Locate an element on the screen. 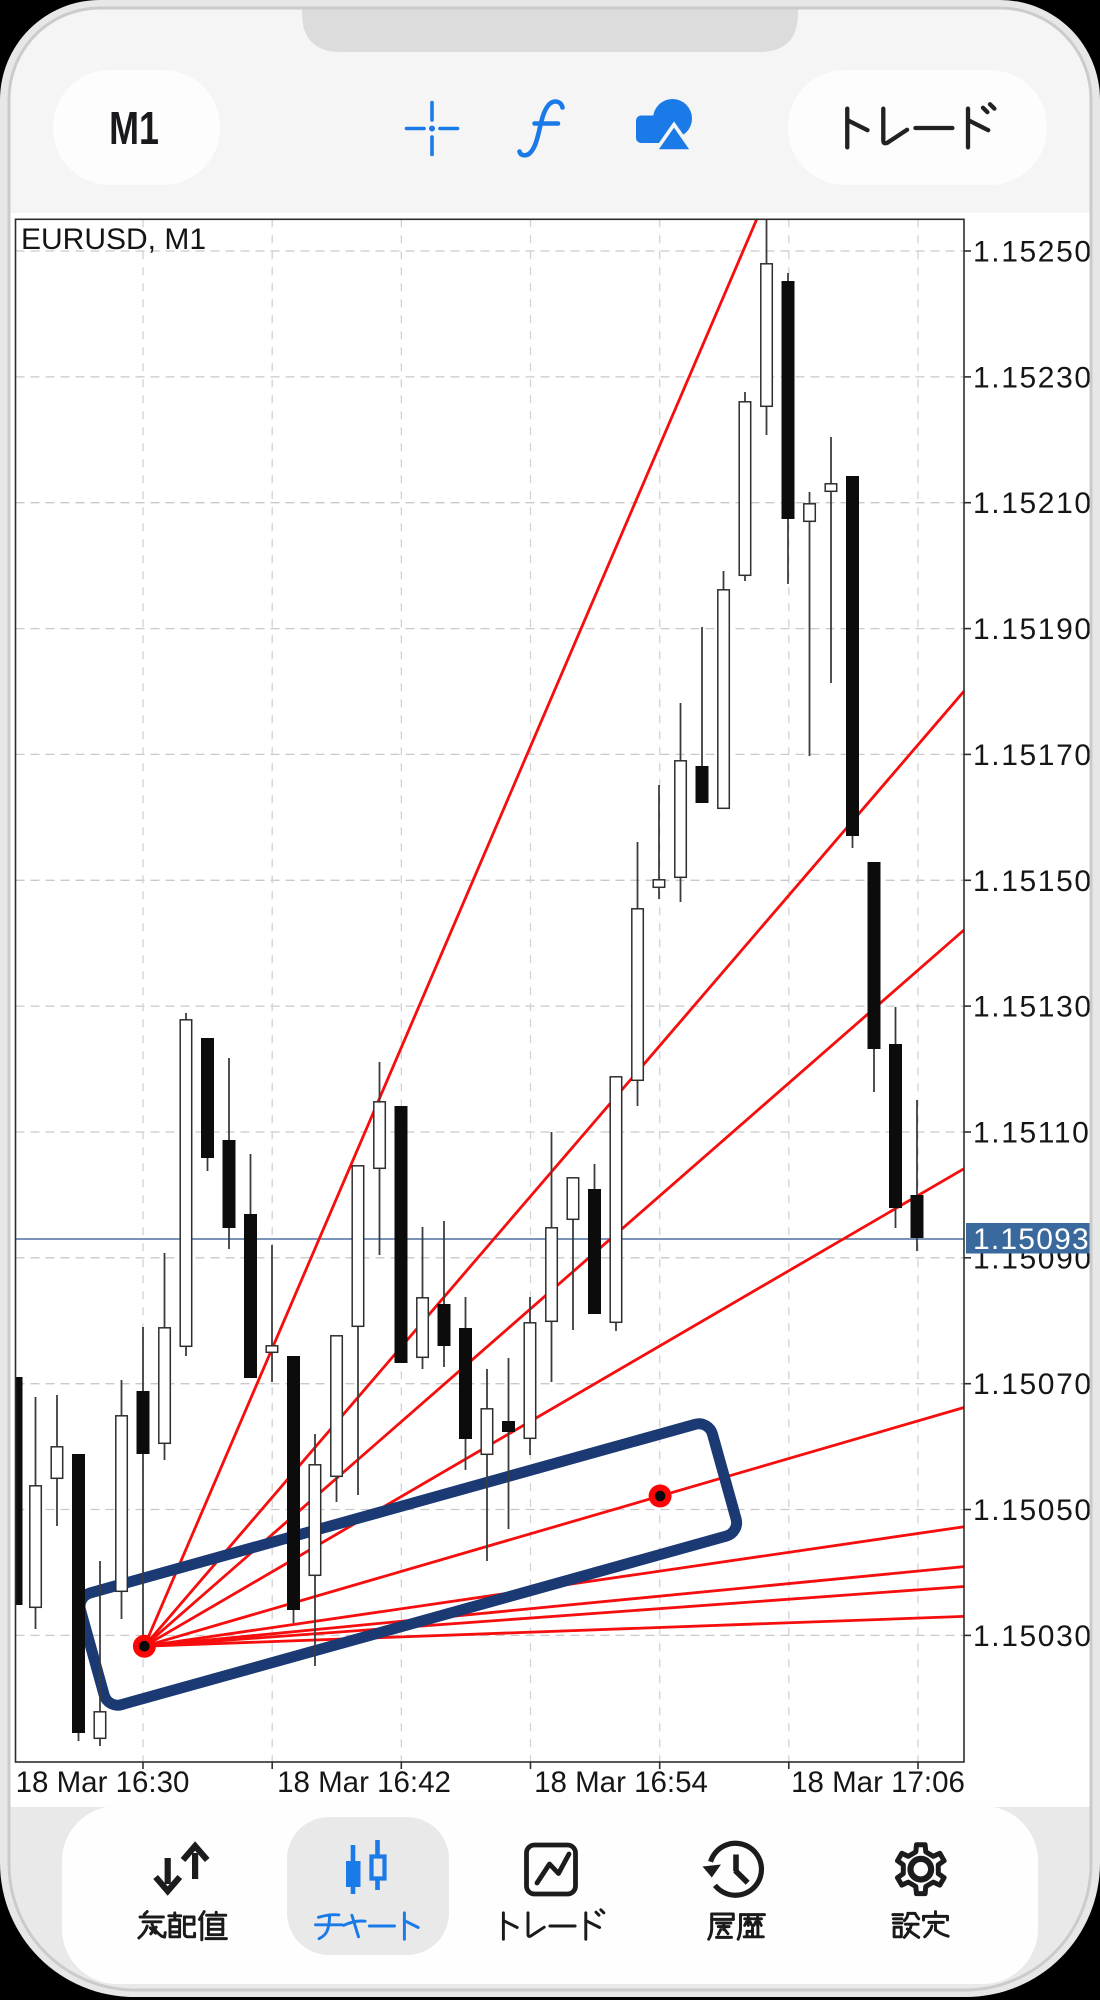 The width and height of the screenshot is (1100, 2000). svg-text: 1.15230 is located at coordinates (1033, 377).